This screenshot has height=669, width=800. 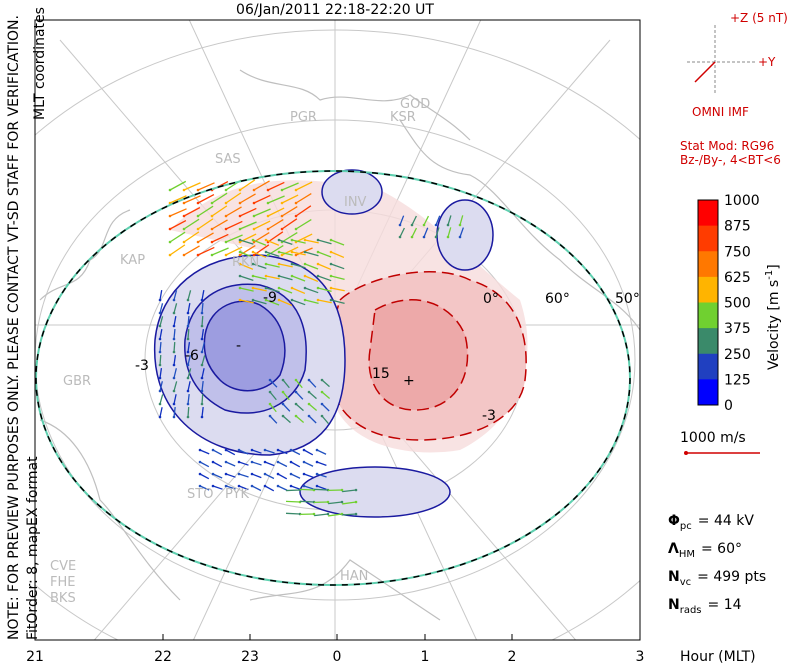 What do you see at coordinates (726, 521) in the screenshot?
I see `stat-value: = 44 kV` at bounding box center [726, 521].